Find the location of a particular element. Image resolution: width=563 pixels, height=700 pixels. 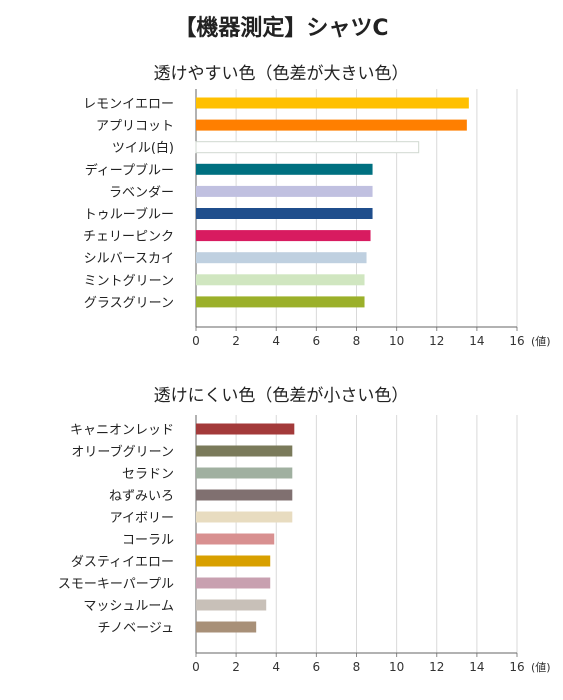

category-label: マッシュルーム is located at coordinates (128, 606).